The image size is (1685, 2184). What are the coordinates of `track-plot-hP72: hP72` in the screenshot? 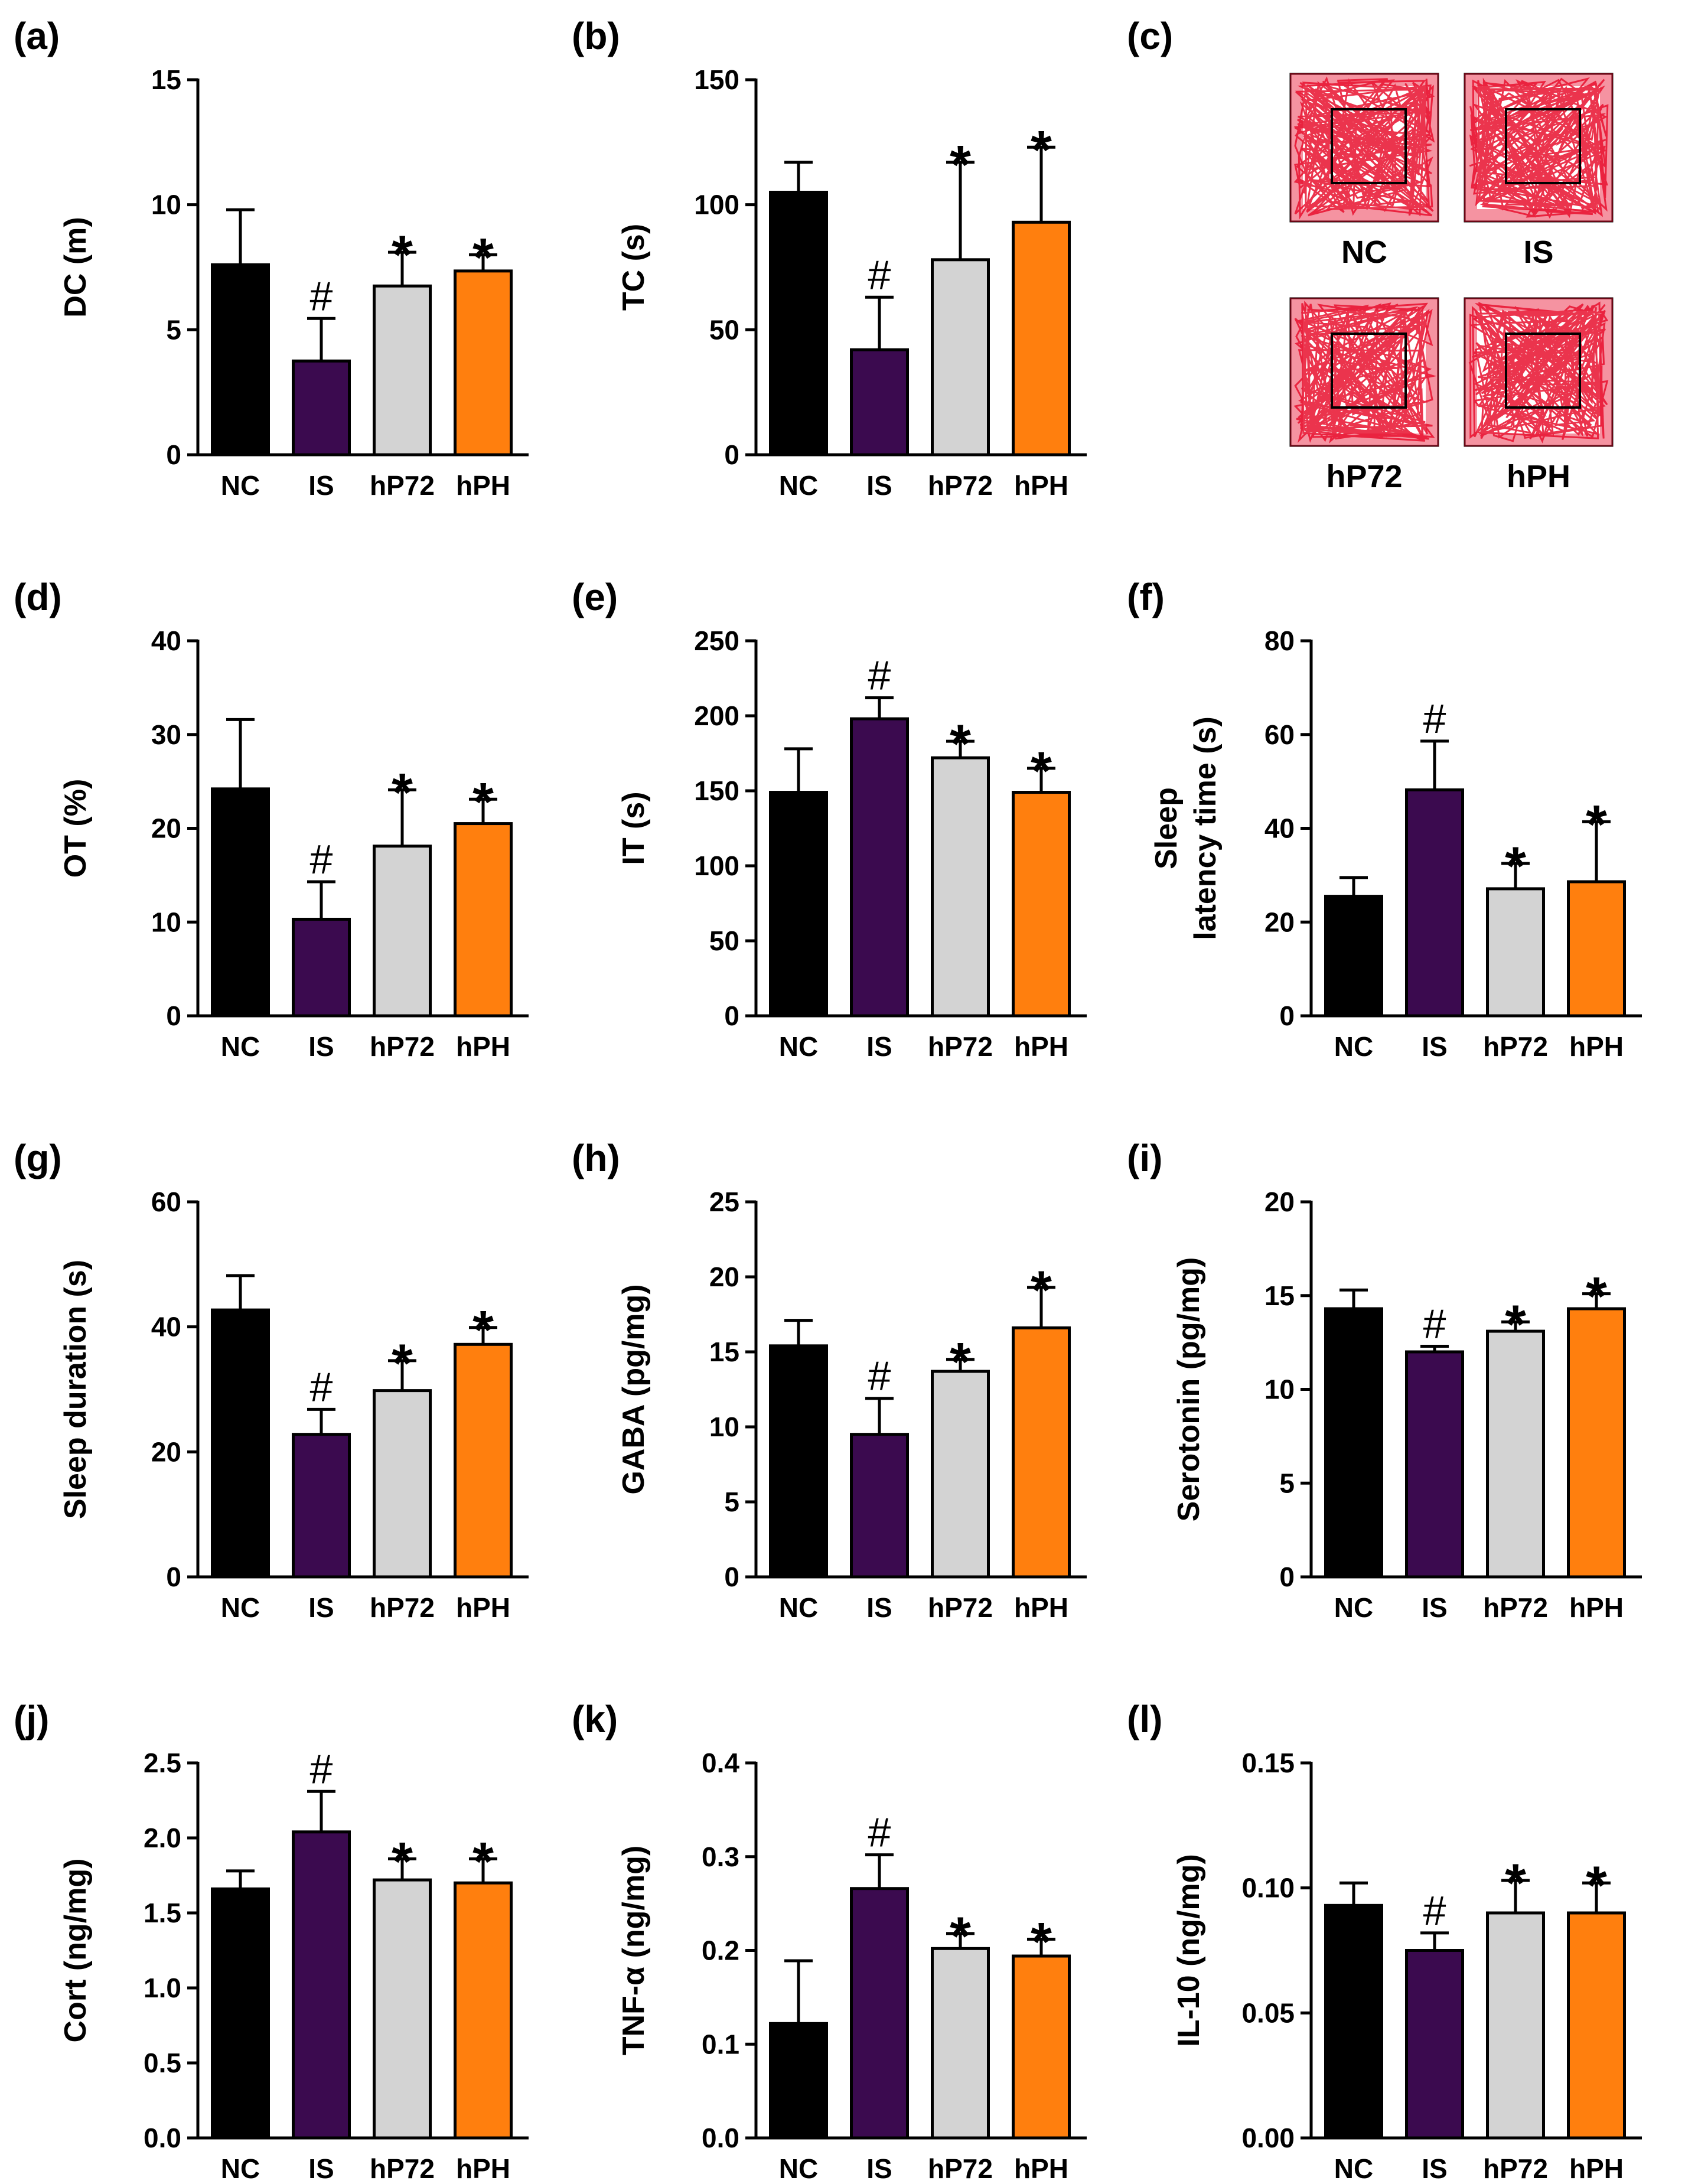 It's located at (1364, 395).